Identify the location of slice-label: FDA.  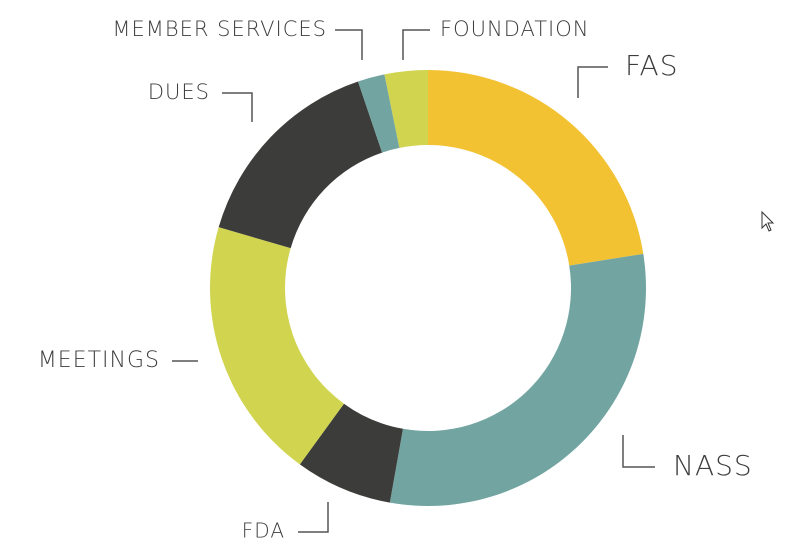
(263, 531).